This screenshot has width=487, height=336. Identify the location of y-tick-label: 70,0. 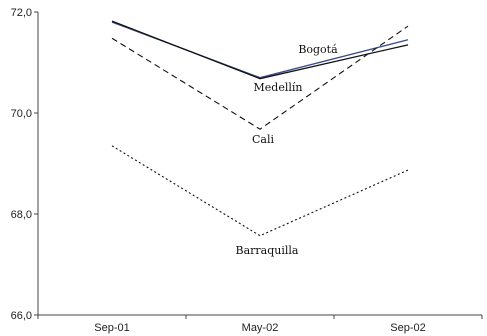
(21, 114).